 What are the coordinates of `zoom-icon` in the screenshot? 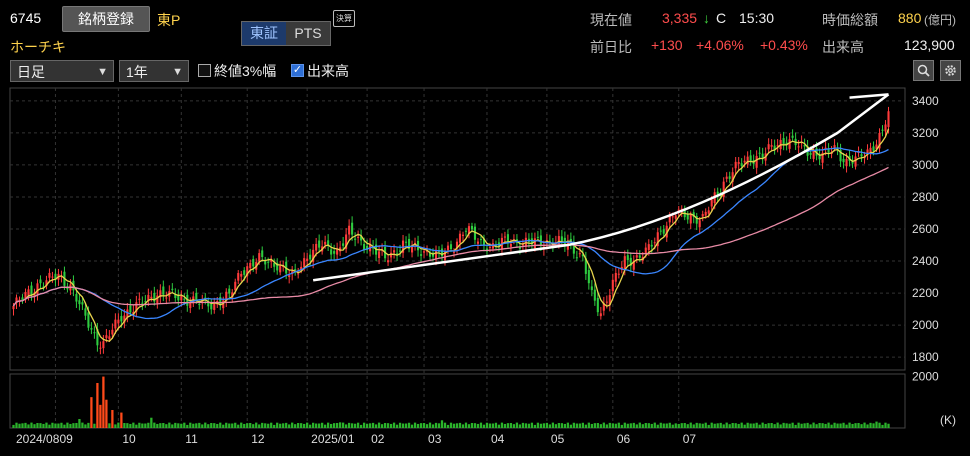 It's located at (923, 70).